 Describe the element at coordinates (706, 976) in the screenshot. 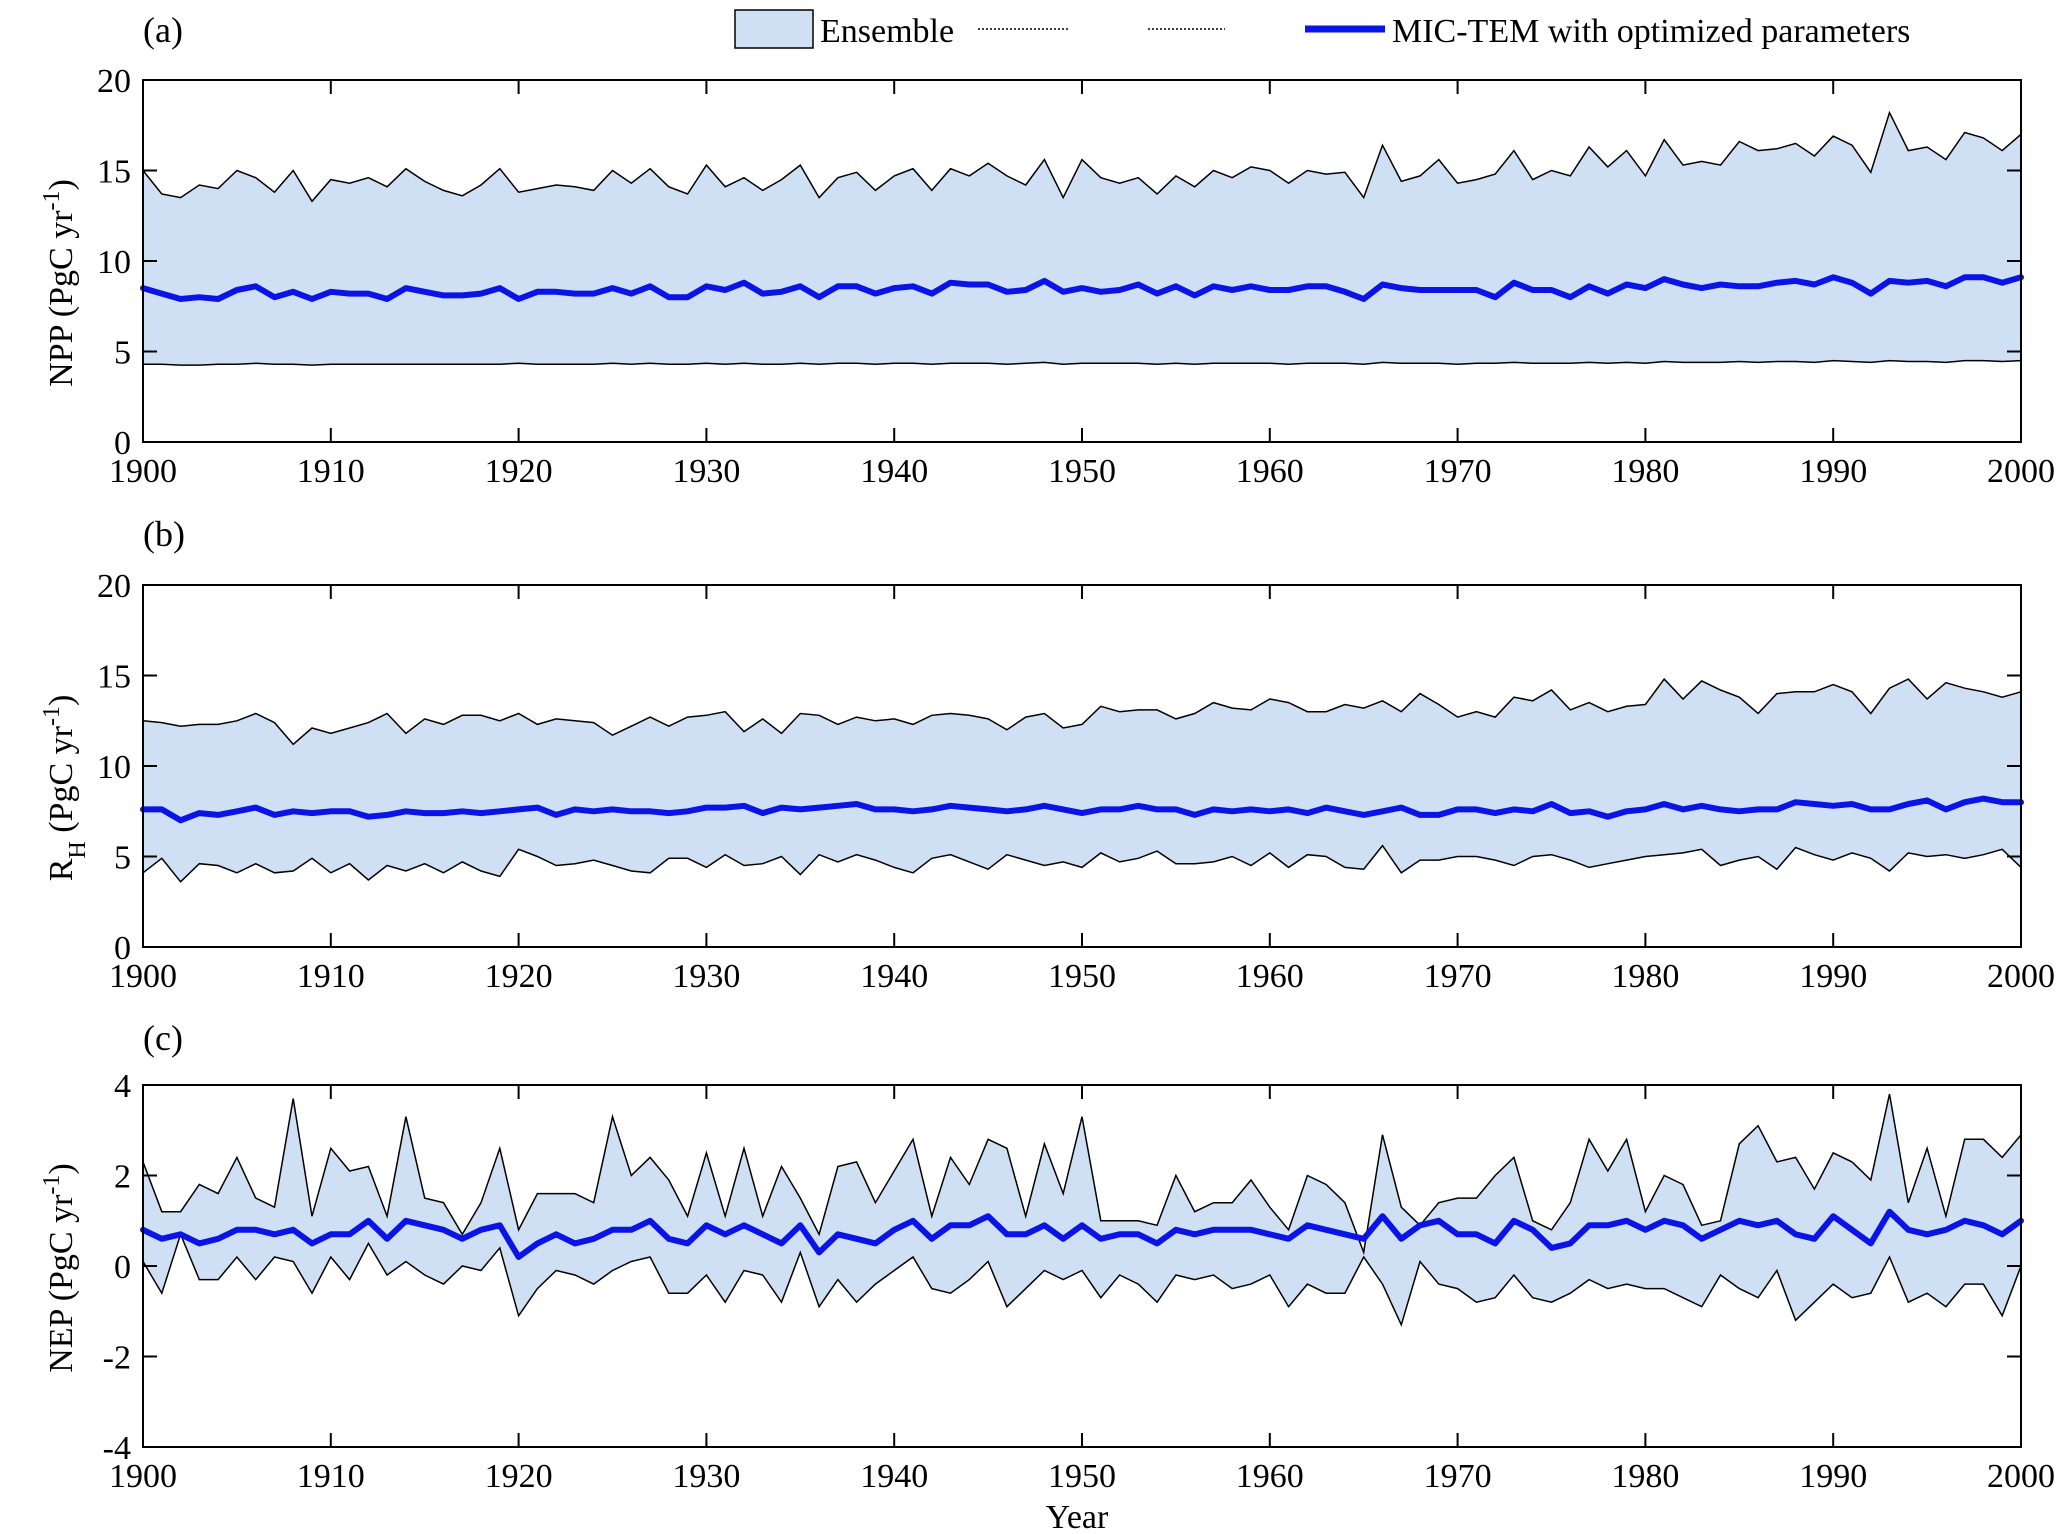

I see `panel-b-xtick-label-1930: 1930` at that location.